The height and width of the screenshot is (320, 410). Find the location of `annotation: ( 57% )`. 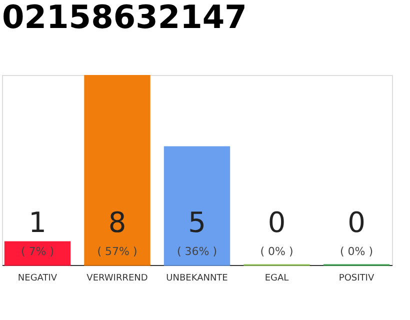

annotation: ( 57% ) is located at coordinates (117, 251).